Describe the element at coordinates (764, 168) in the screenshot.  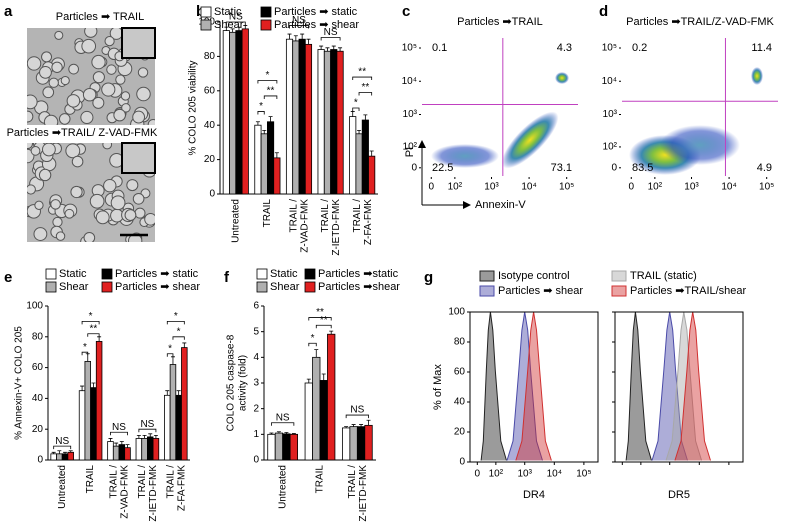
I see `quadrant-label: 4.9` at that location.